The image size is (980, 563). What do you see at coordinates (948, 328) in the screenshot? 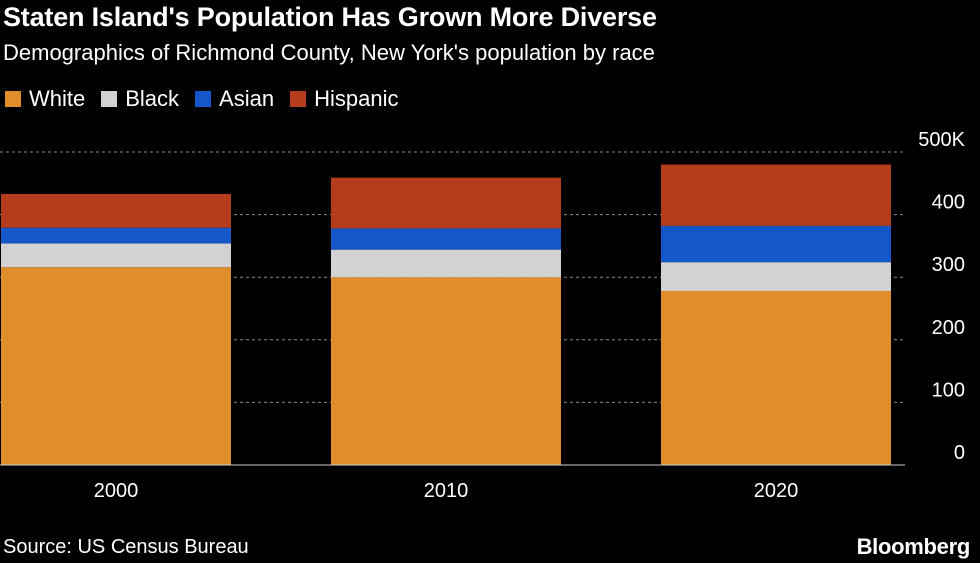
I see `y-tick-label-200: 200` at bounding box center [948, 328].